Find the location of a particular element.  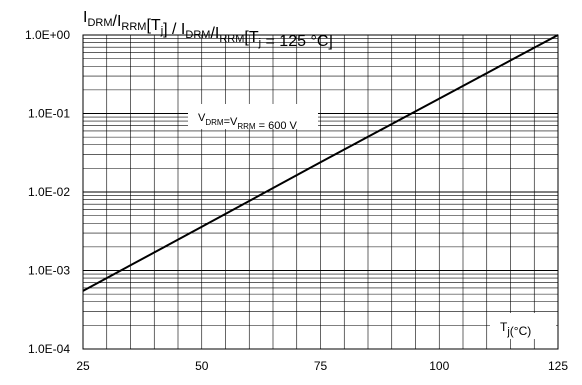

x-tick-label: 50 is located at coordinates (202, 366).